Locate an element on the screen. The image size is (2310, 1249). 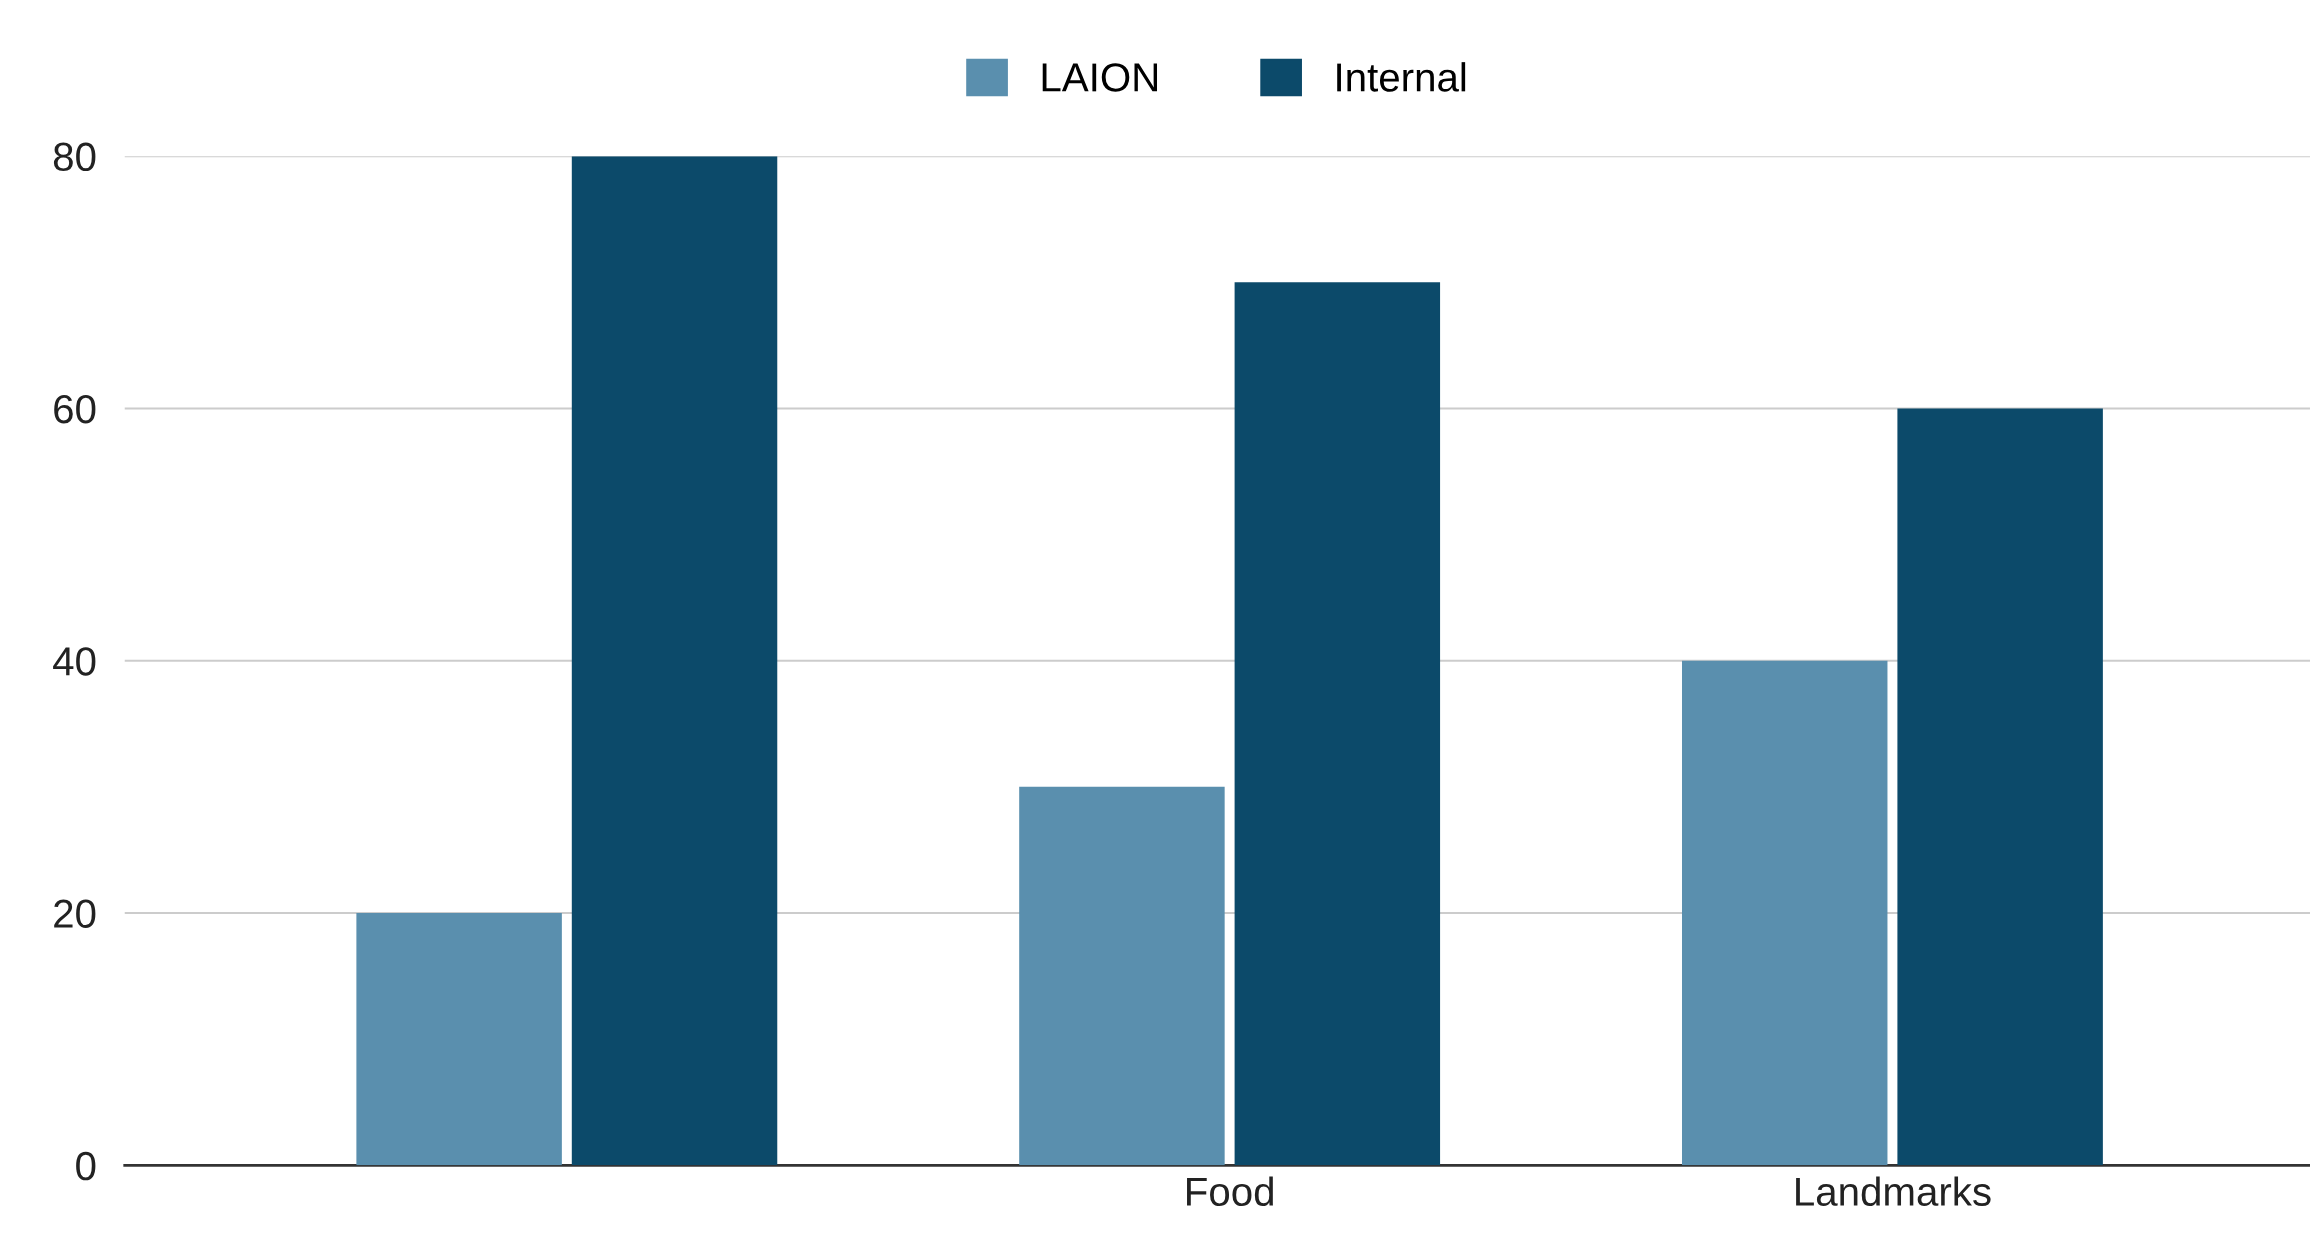
y-tick-label: 60 is located at coordinates (75, 409).